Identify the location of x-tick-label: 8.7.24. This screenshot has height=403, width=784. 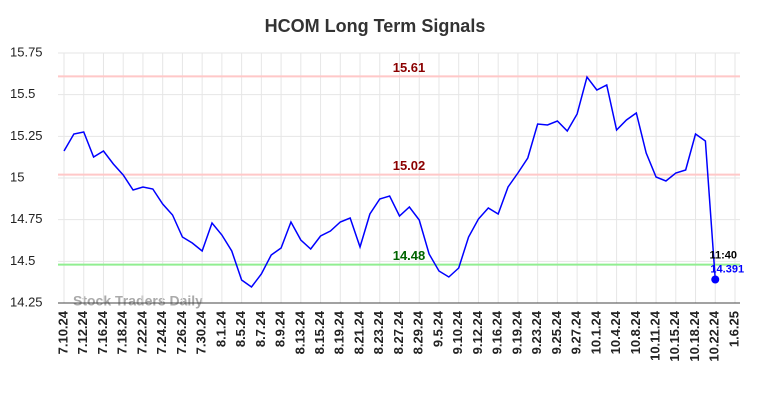
(260, 328).